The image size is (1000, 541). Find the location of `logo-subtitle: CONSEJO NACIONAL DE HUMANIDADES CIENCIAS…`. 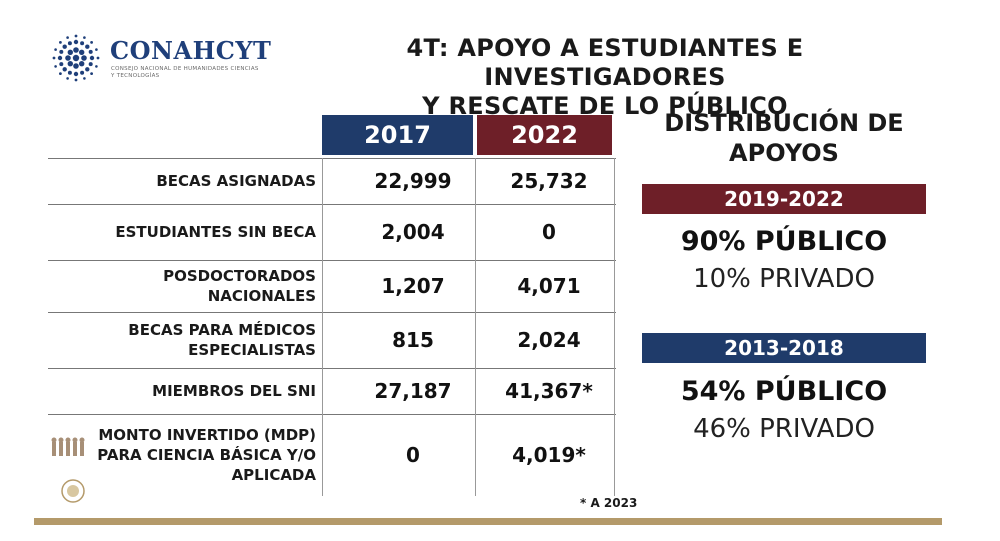

logo-subtitle: CONSEJO NACIONAL DE HUMANIDADES CIENCIAS… is located at coordinates (185, 72).